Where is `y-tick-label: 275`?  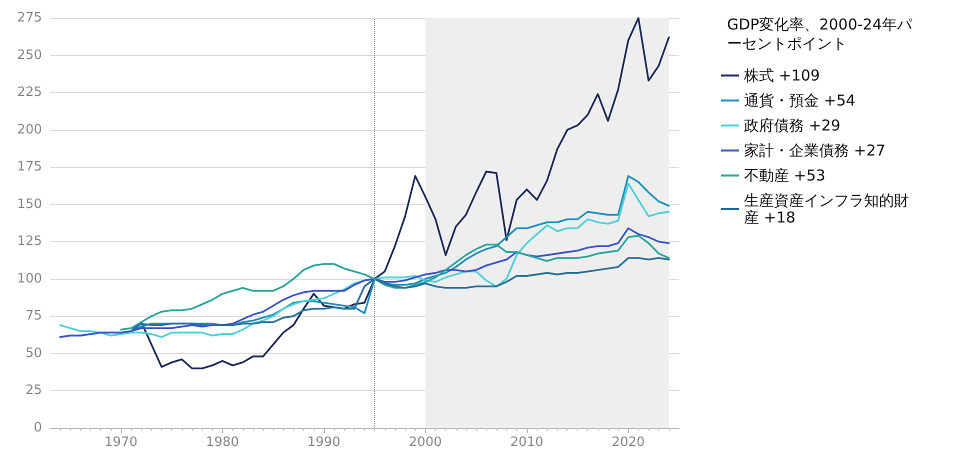 y-tick-label: 275 is located at coordinates (29, 18).